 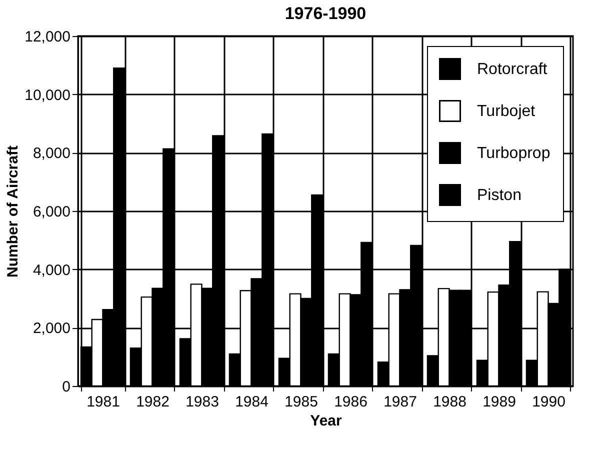 What do you see at coordinates (47, 37) in the screenshot?
I see `y-tick-label: 12,000` at bounding box center [47, 37].